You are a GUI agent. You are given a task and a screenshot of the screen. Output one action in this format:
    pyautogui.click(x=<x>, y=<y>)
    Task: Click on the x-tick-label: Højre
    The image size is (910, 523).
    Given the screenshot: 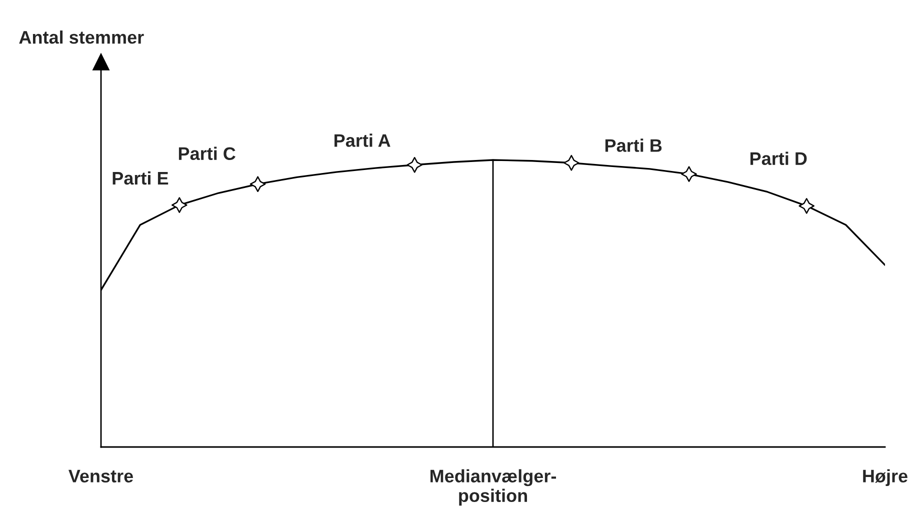 What is the action you would take?
    pyautogui.click(x=885, y=477)
    